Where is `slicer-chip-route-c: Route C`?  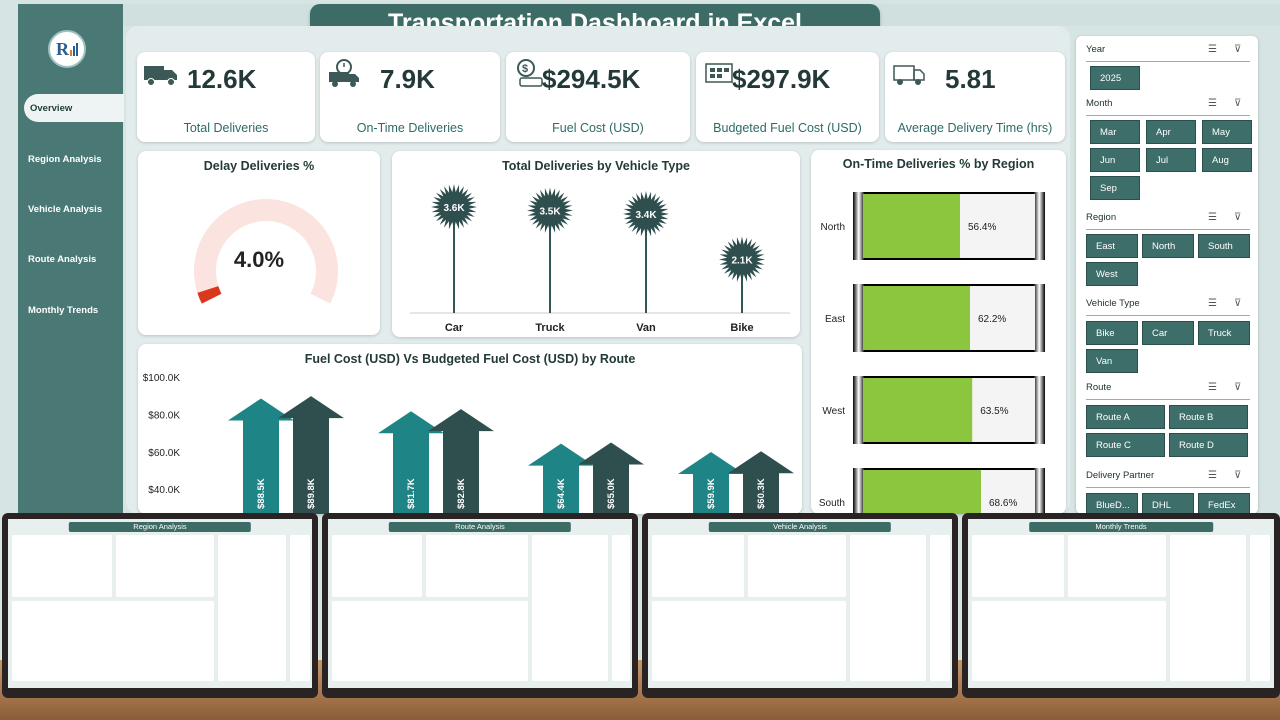 slicer-chip-route-c: Route C is located at coordinates (1125, 445).